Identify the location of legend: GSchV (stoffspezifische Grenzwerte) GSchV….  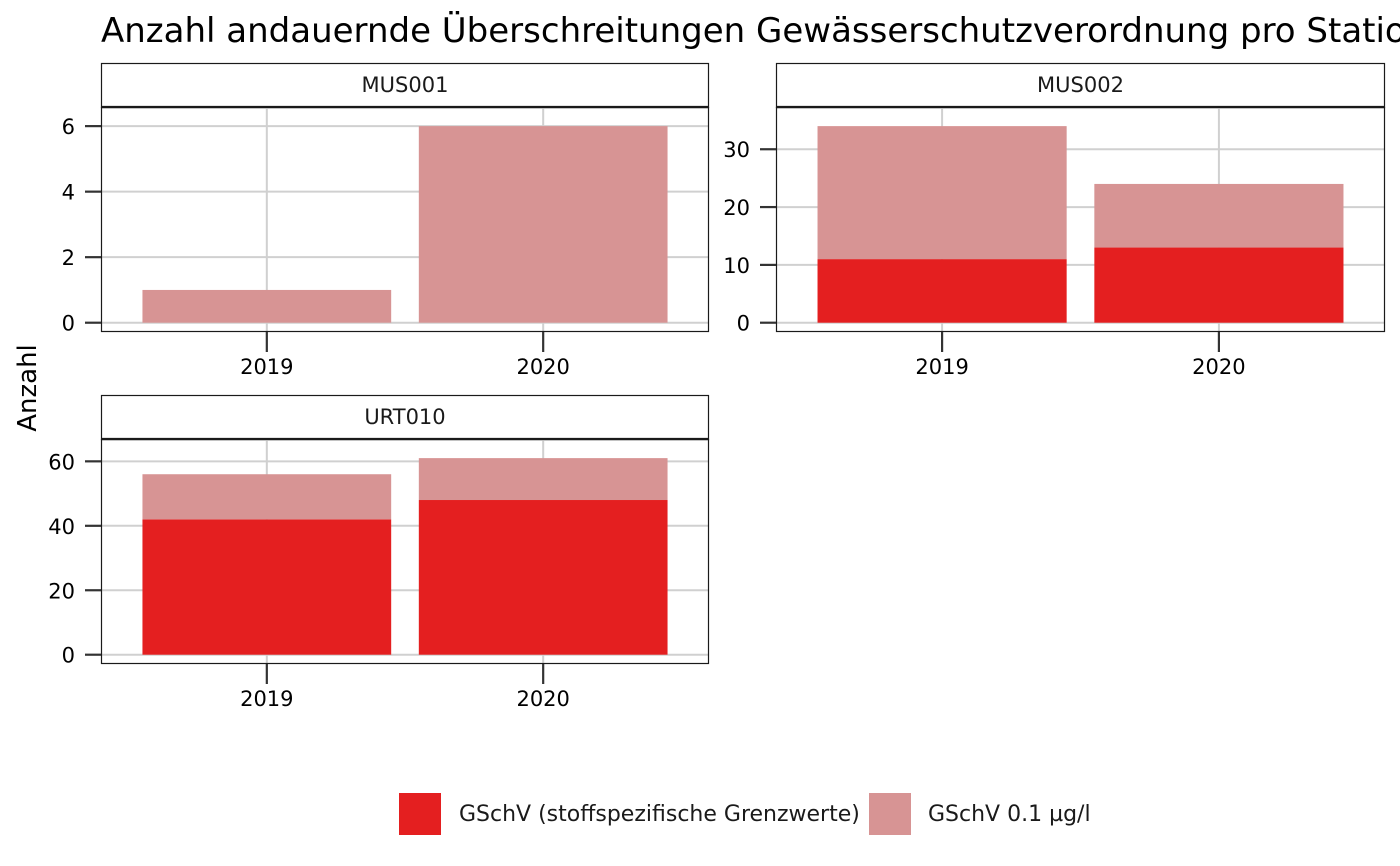
(745, 814).